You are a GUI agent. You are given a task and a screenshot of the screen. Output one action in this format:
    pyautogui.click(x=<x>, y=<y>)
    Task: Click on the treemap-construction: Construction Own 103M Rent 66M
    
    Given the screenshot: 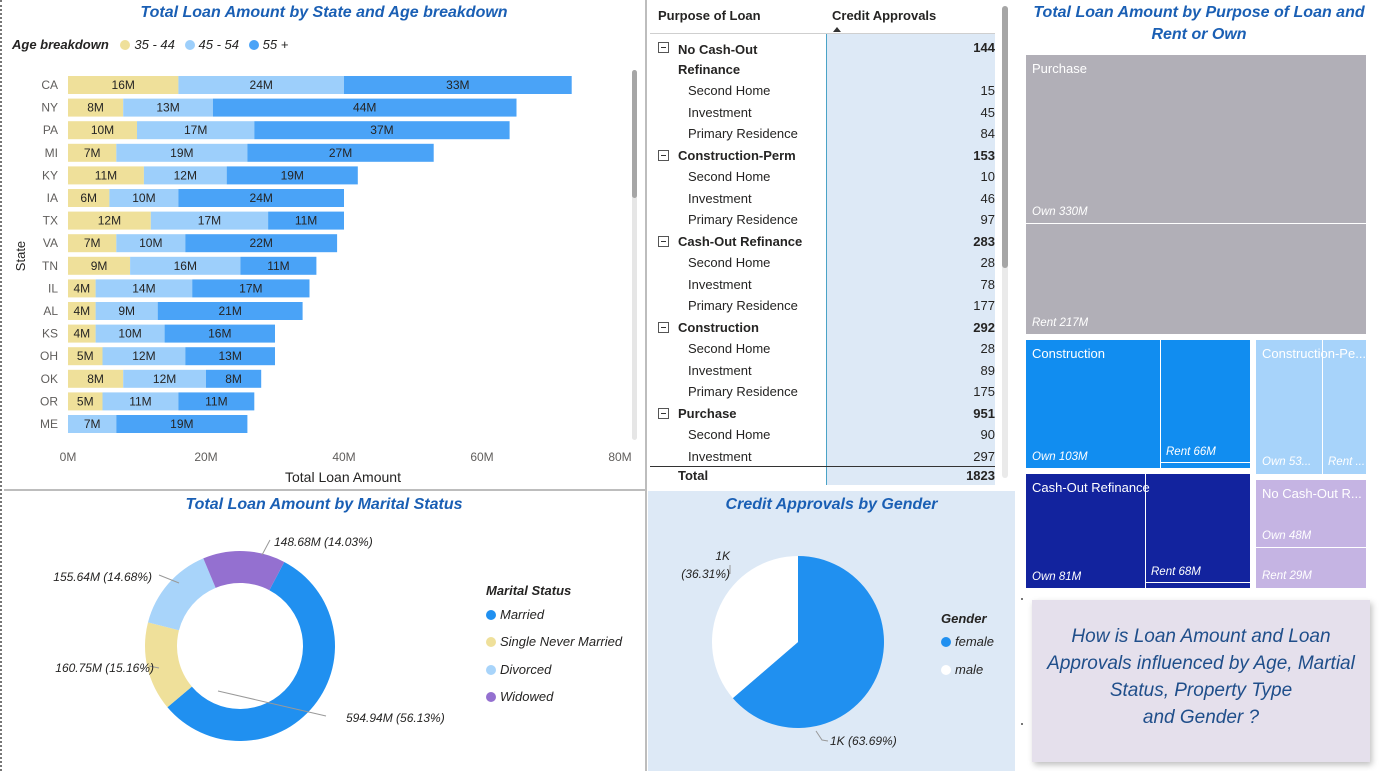 What is the action you would take?
    pyautogui.click(x=1138, y=404)
    